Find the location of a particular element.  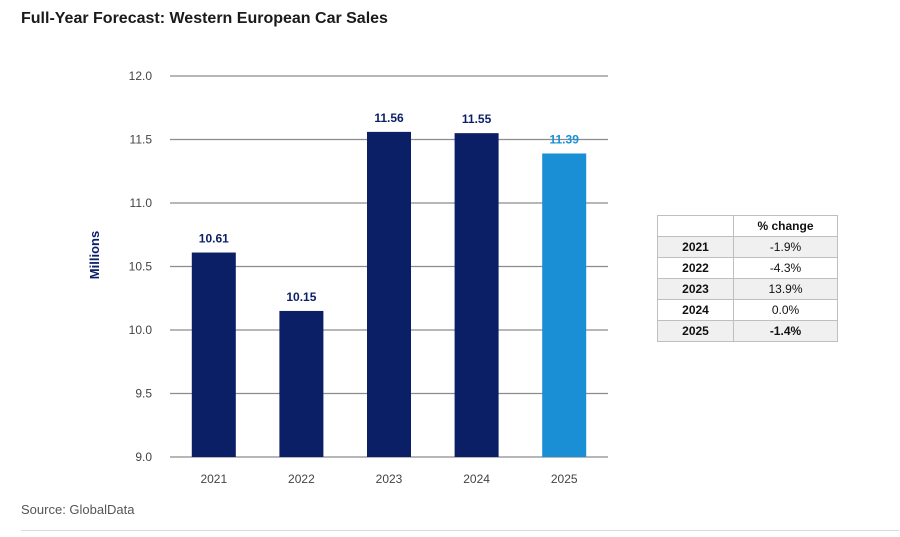

table-row: 2022 -4.3% is located at coordinates (747, 268).